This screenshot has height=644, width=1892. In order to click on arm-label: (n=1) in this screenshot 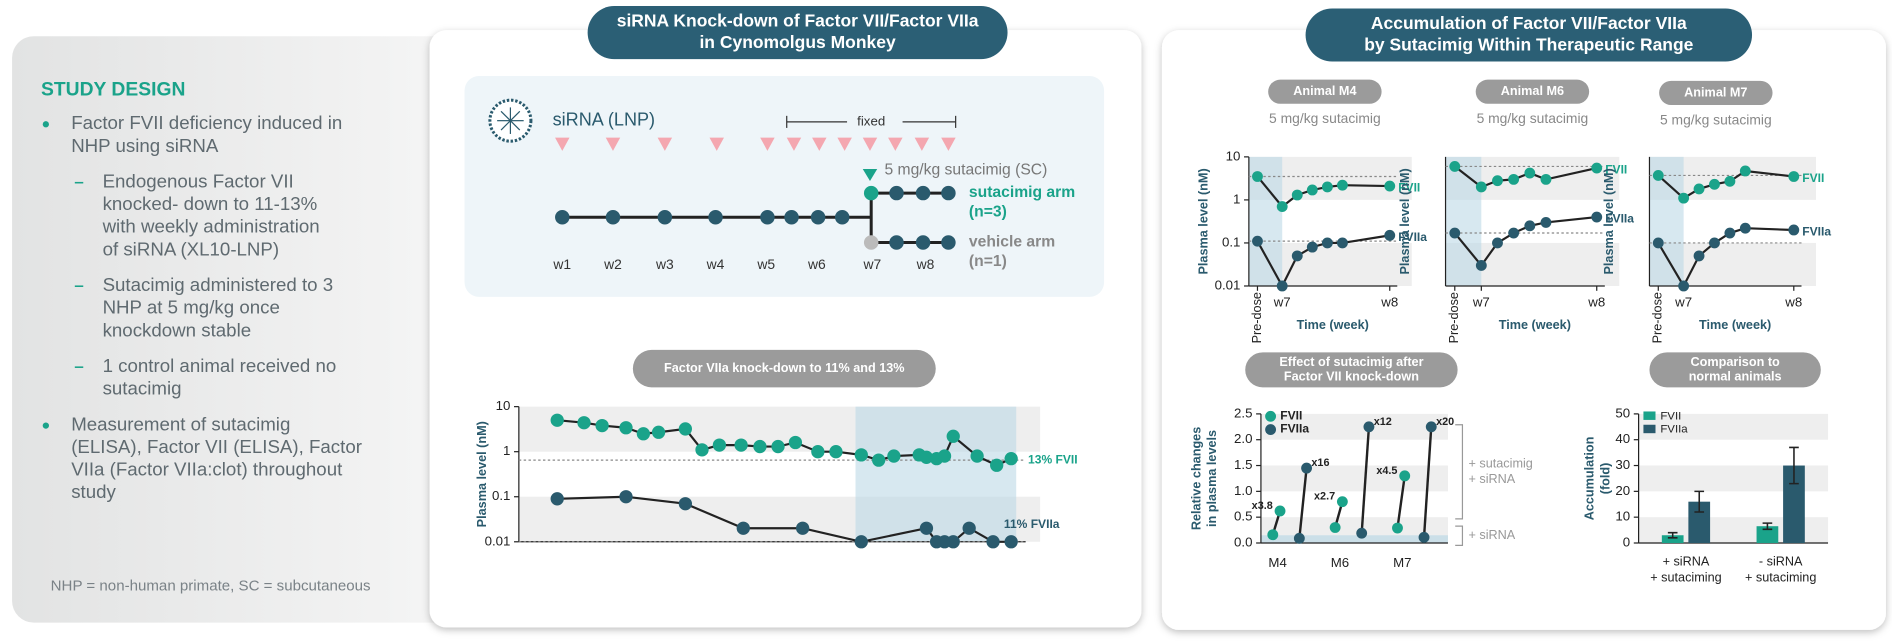, I will do `click(988, 261)`.